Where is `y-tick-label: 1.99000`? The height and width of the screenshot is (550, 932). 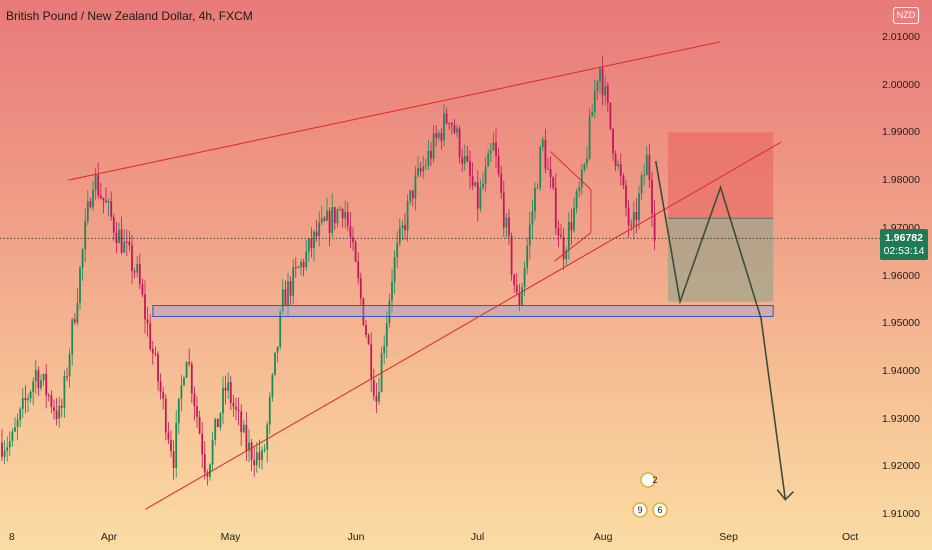 y-tick-label: 1.99000 is located at coordinates (901, 132).